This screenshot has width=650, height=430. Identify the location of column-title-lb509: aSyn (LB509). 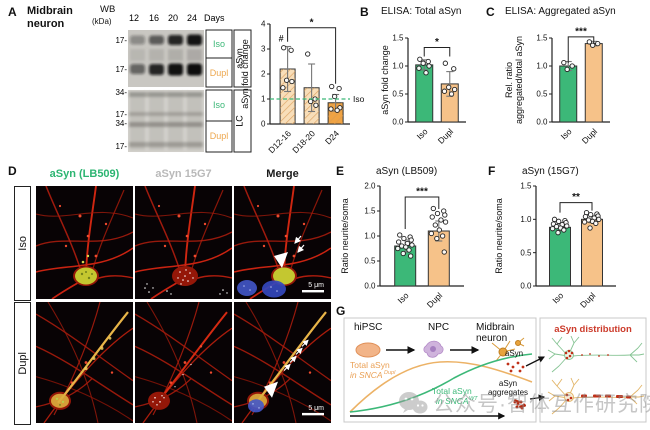
(84, 174).